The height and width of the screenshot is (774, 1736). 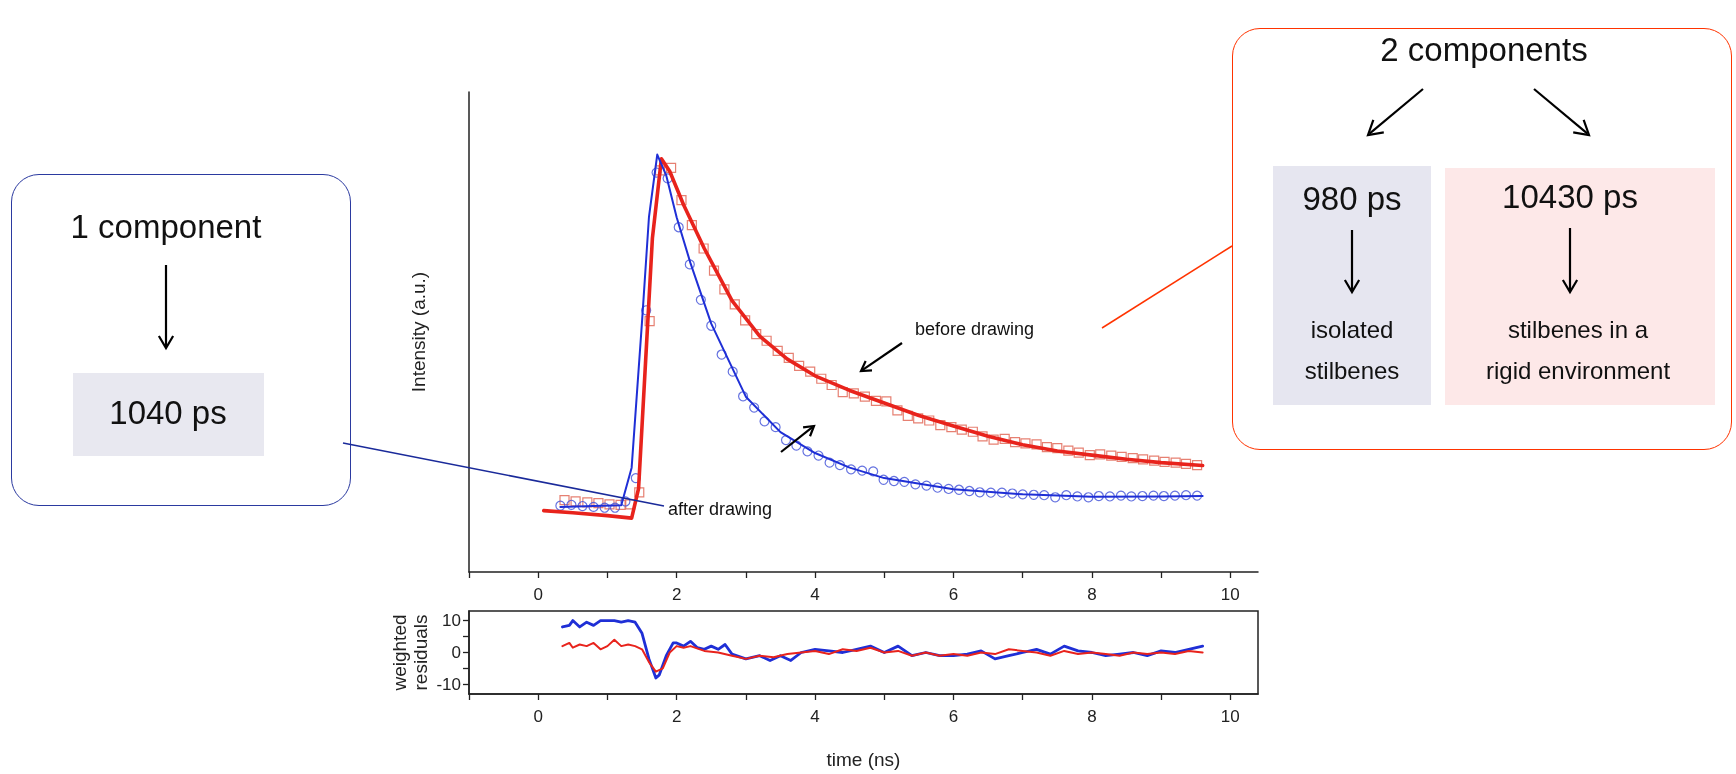 What do you see at coordinates (1352, 350) in the screenshot?
I see `text: isolated stilbenes` at bounding box center [1352, 350].